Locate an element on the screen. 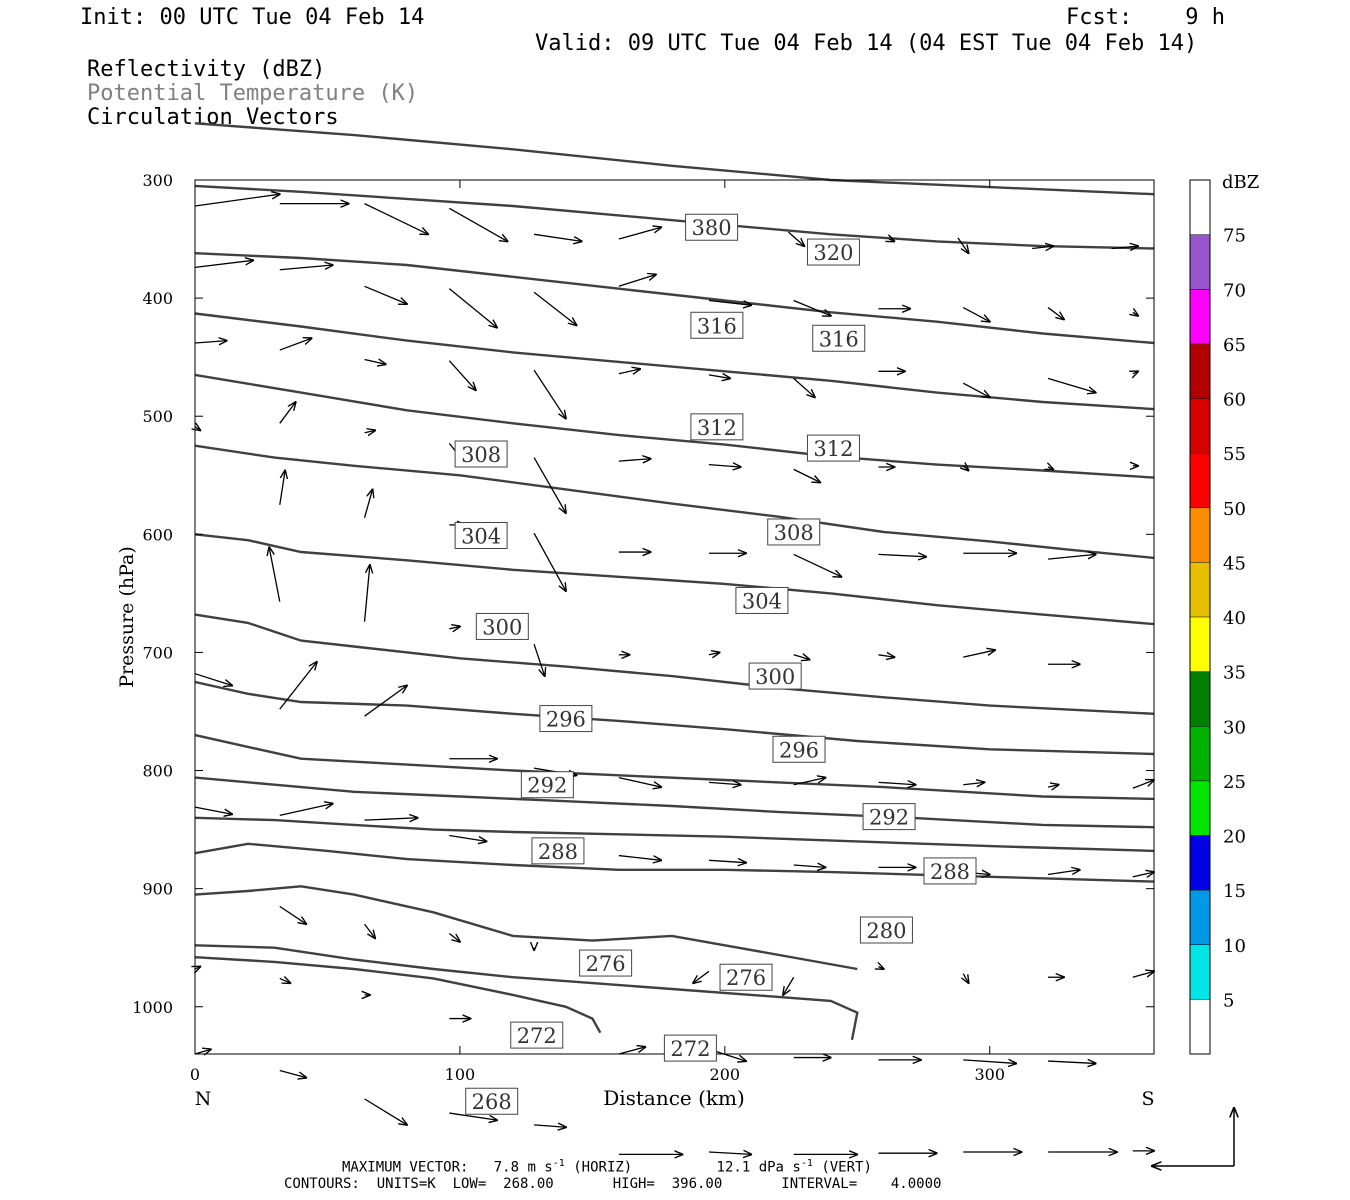 The height and width of the screenshot is (1200, 1350). contour-label: 304 is located at coordinates (762, 601).